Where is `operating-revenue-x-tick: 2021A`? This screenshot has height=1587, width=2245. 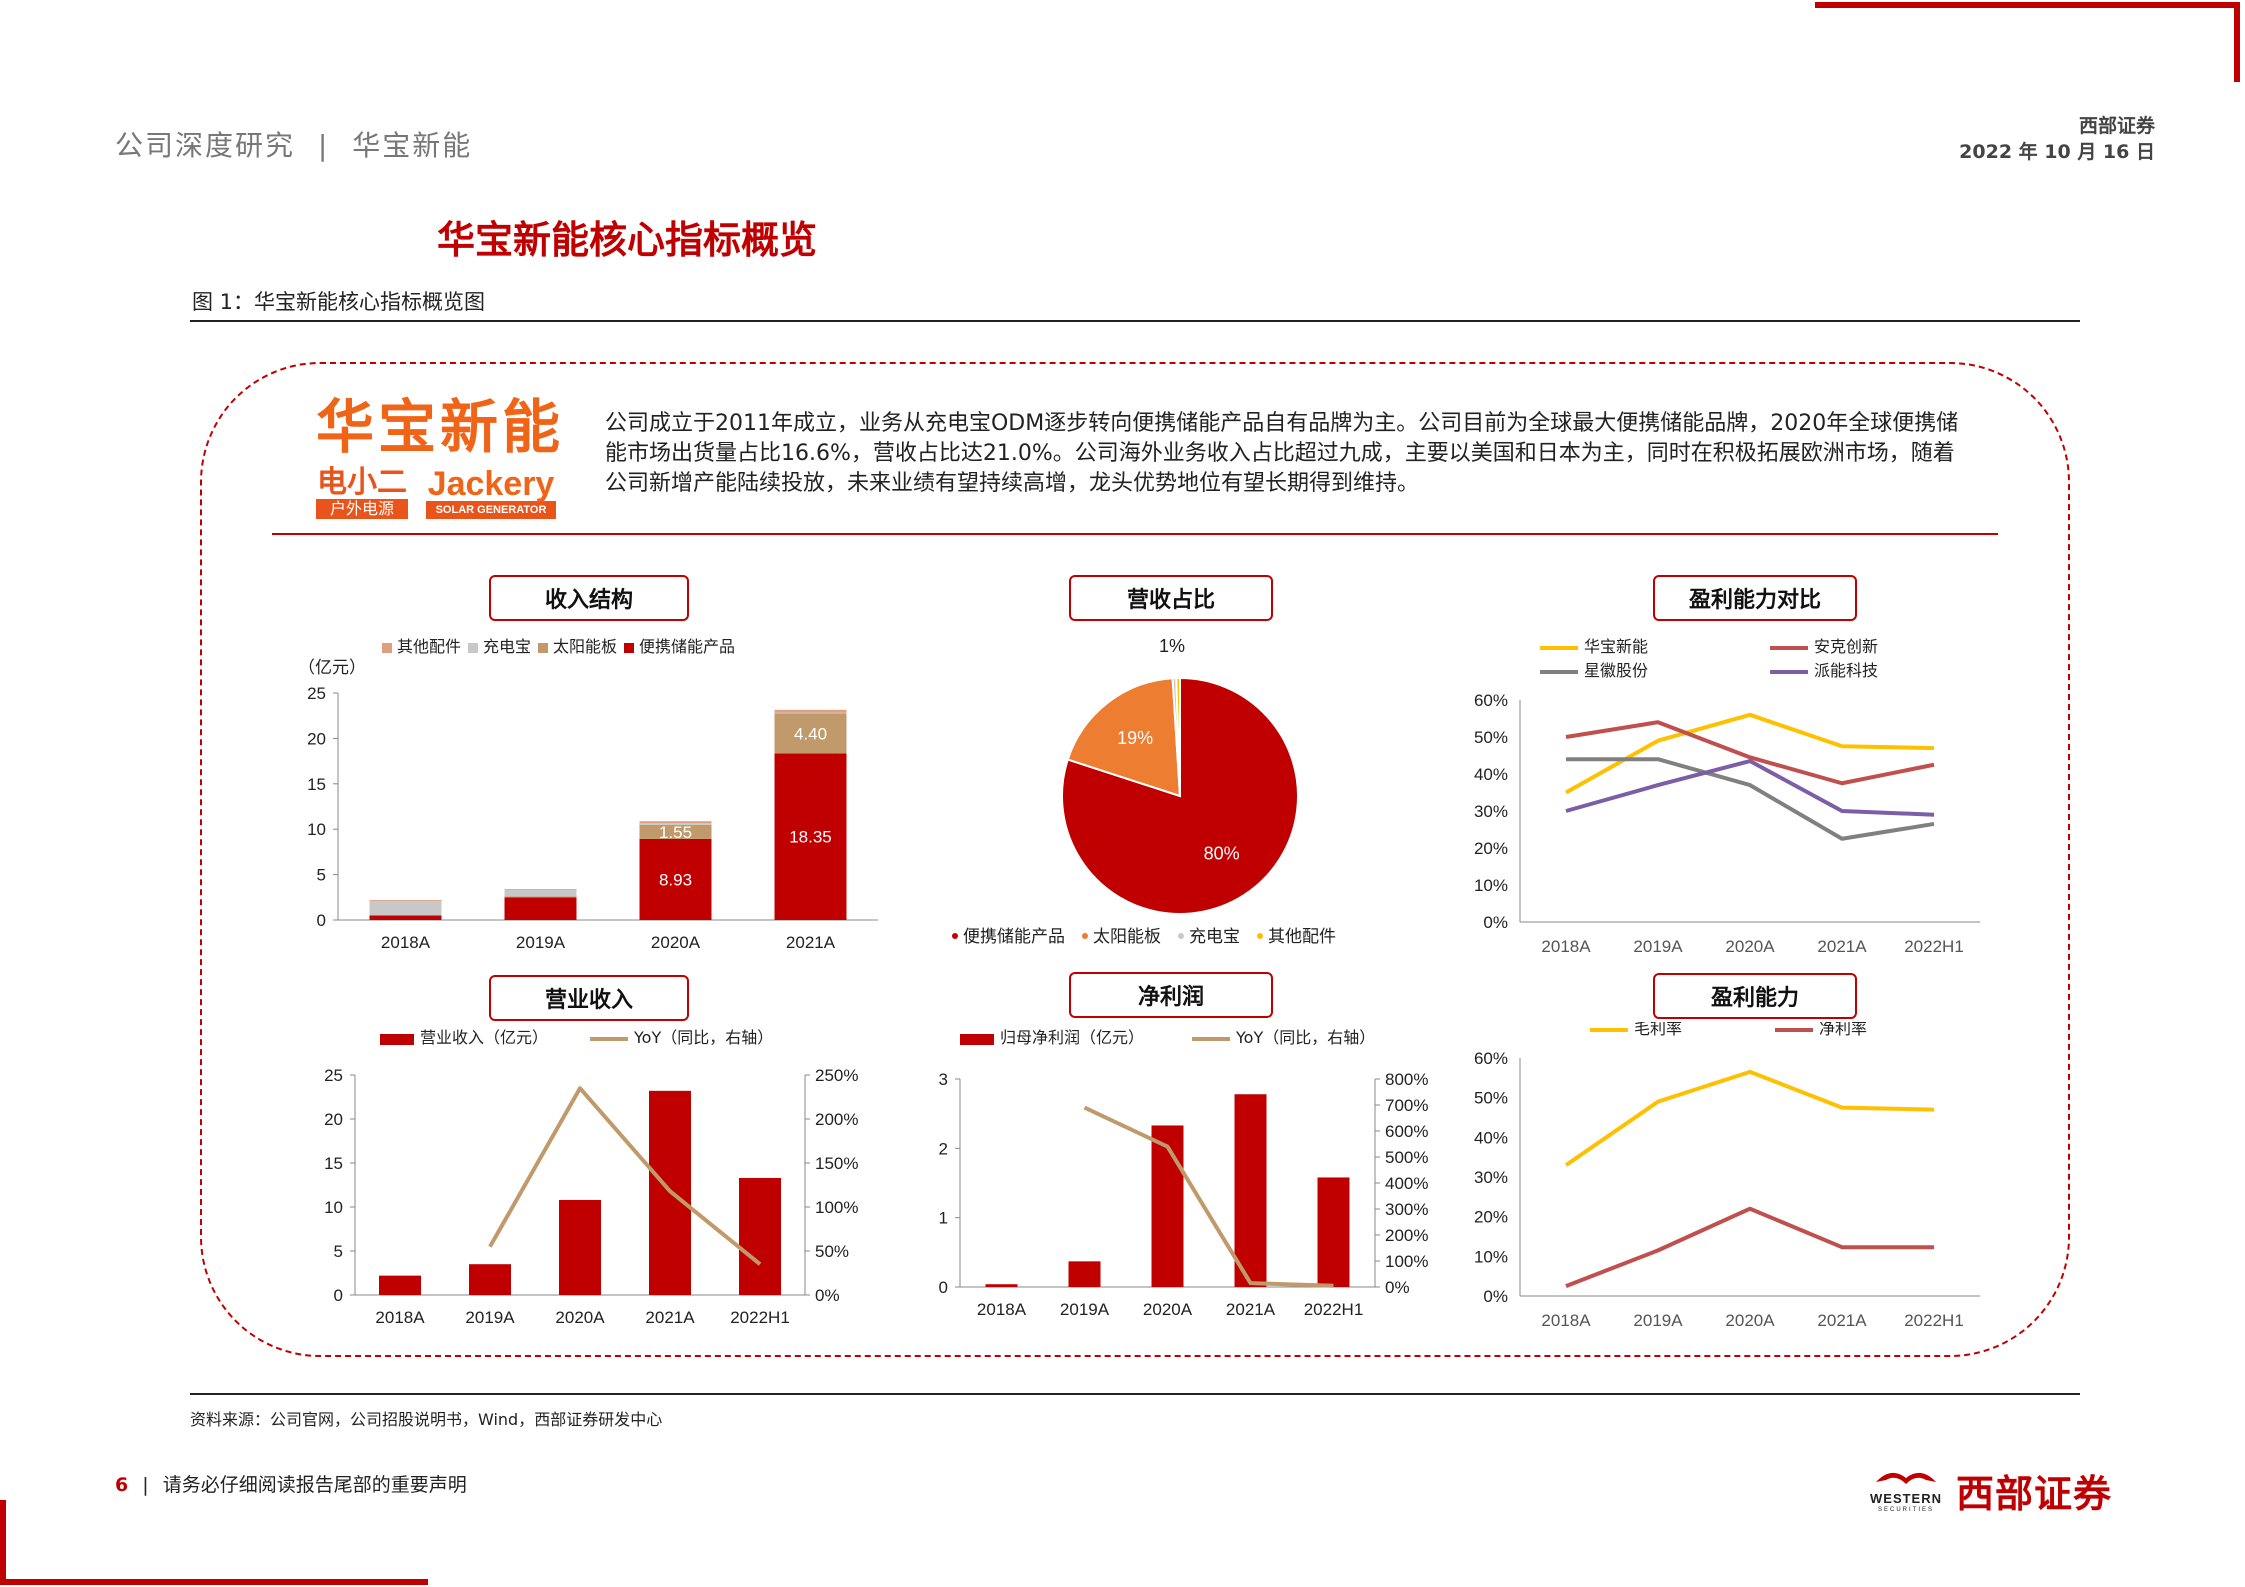 operating-revenue-x-tick: 2021A is located at coordinates (670, 1317).